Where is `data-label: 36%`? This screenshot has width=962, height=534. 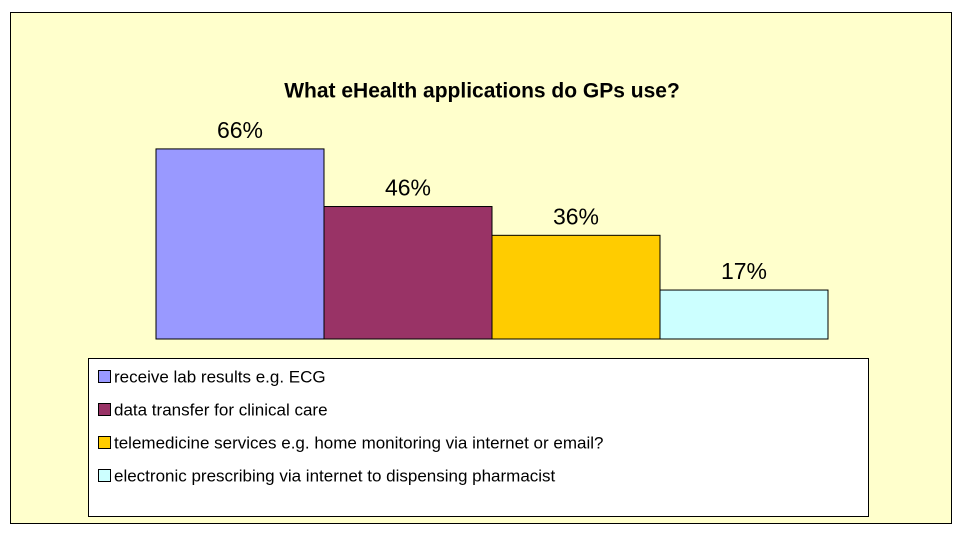 data-label: 36% is located at coordinates (576, 216).